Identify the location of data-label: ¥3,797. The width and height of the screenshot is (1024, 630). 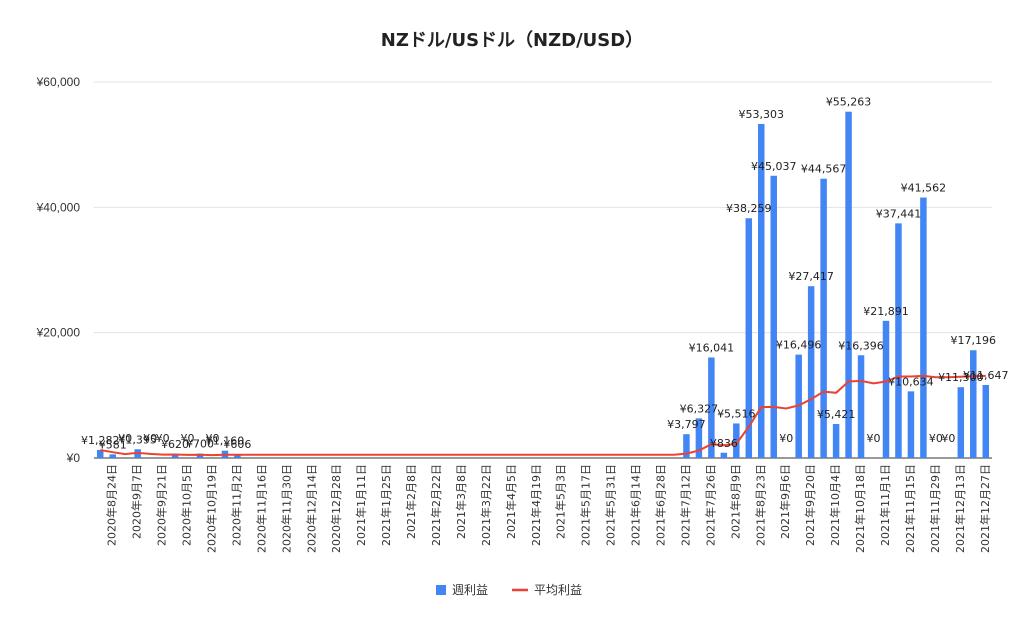
(686, 424).